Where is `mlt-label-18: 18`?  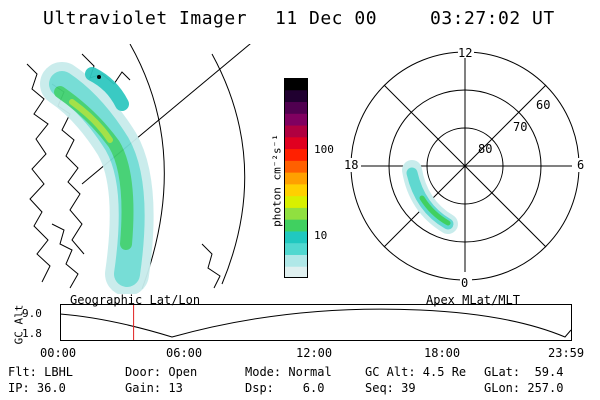
mlt-label-18: 18 is located at coordinates (351, 165).